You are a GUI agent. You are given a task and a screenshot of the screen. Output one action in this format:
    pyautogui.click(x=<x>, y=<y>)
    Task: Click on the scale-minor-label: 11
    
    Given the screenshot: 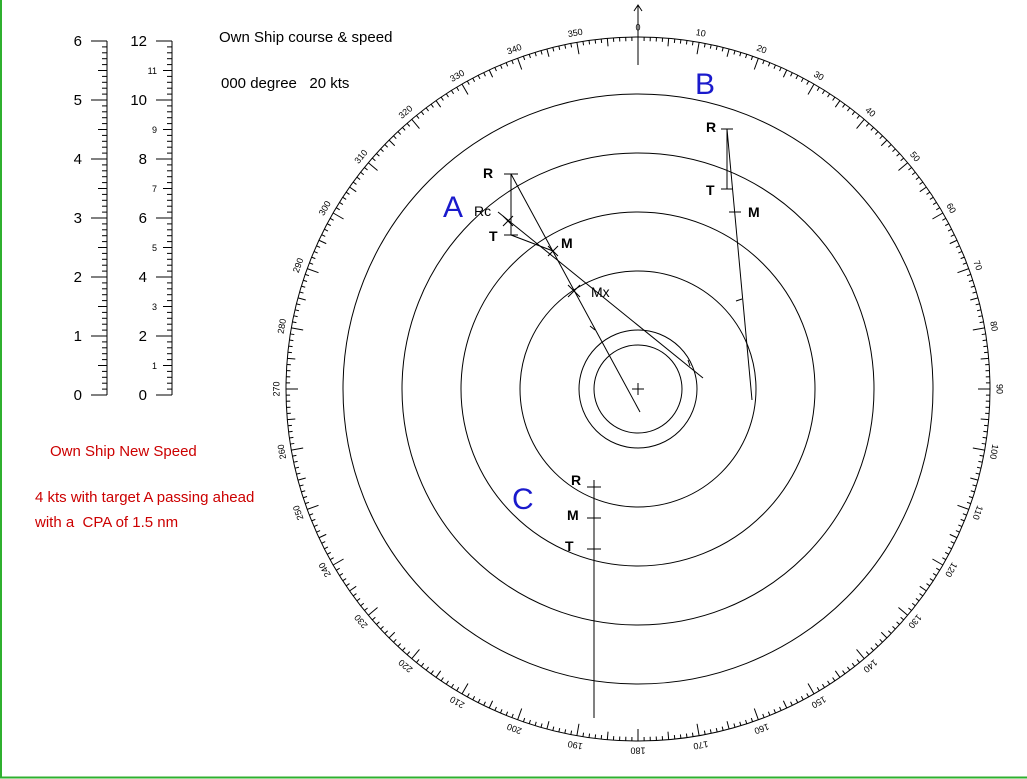 What is the action you would take?
    pyautogui.click(x=152, y=71)
    